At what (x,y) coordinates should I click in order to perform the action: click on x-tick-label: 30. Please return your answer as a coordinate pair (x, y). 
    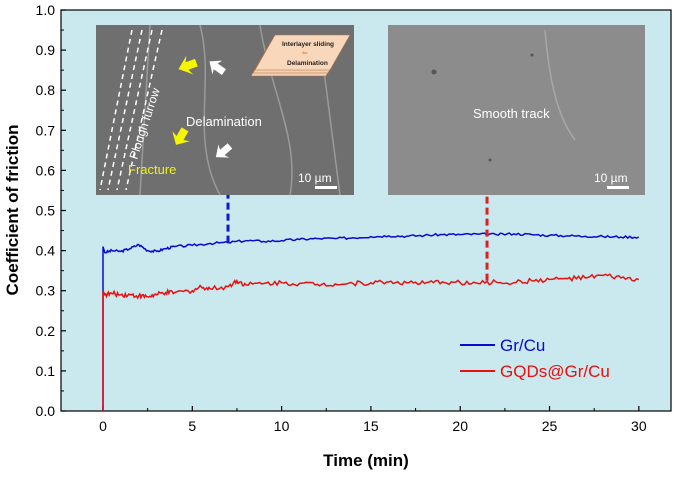
    Looking at the image, I should click on (639, 426).